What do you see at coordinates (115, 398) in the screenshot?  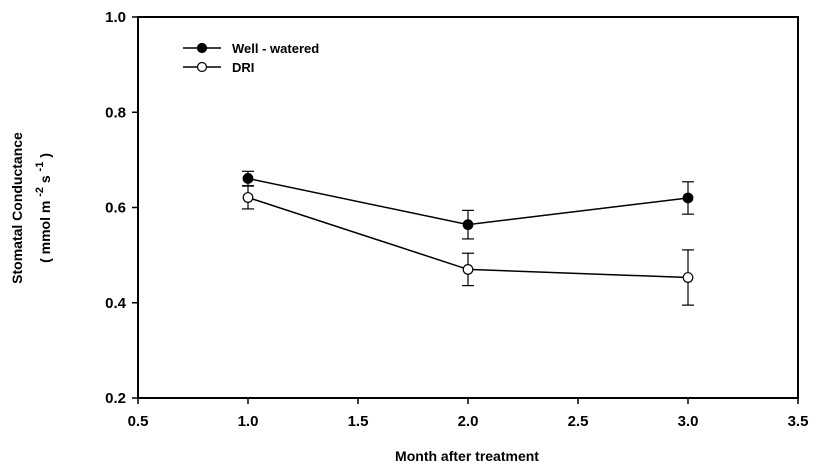 I see `y-tick-label: 0.2` at bounding box center [115, 398].